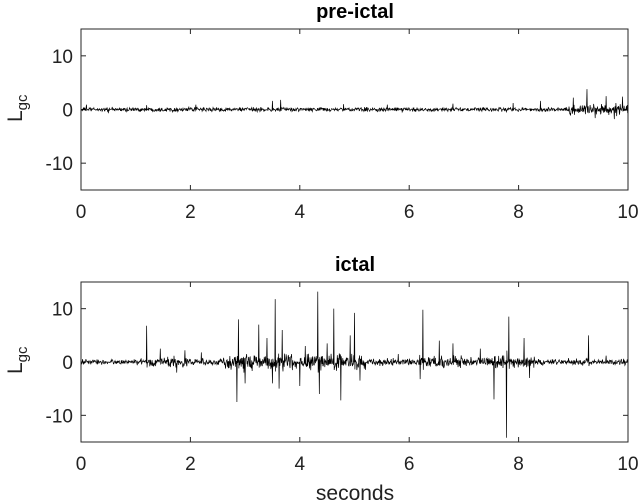 The image size is (640, 504). I want to click on pre-ictal-trace, so click(354, 104).